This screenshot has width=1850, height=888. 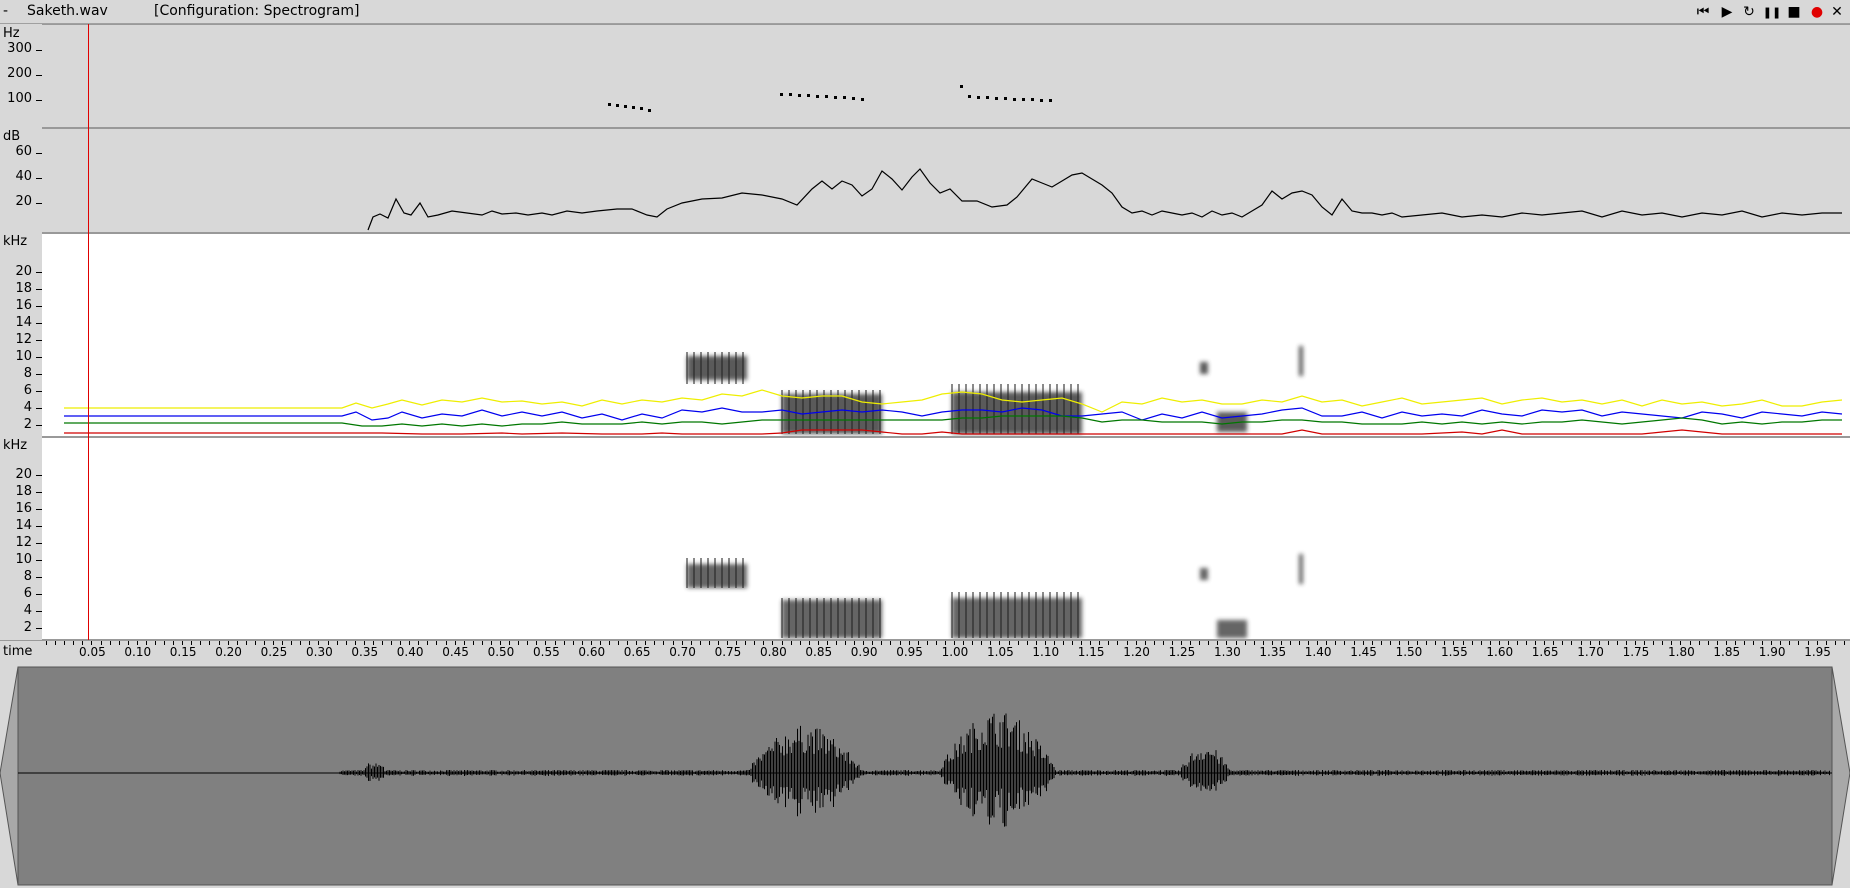 What do you see at coordinates (501, 652) in the screenshot?
I see `time-tick: 0.50` at bounding box center [501, 652].